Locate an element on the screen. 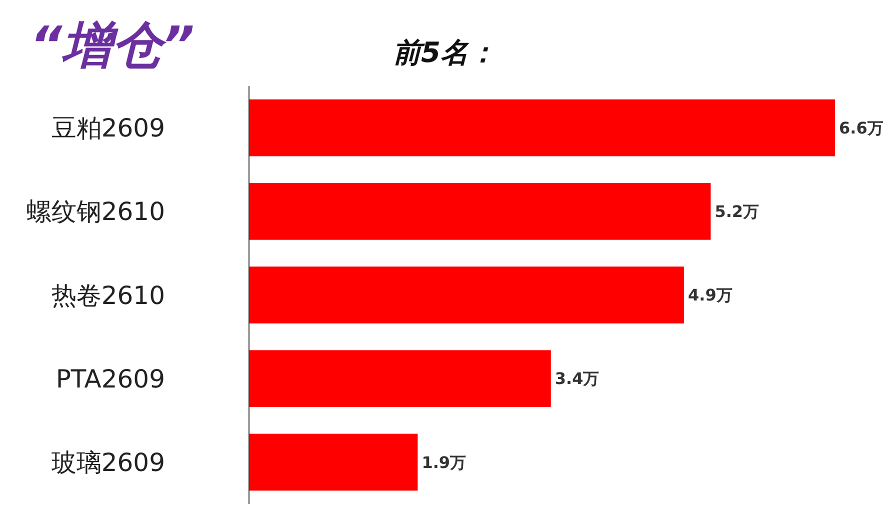  y-tick-label: 豆粕2609 is located at coordinates (108, 128).